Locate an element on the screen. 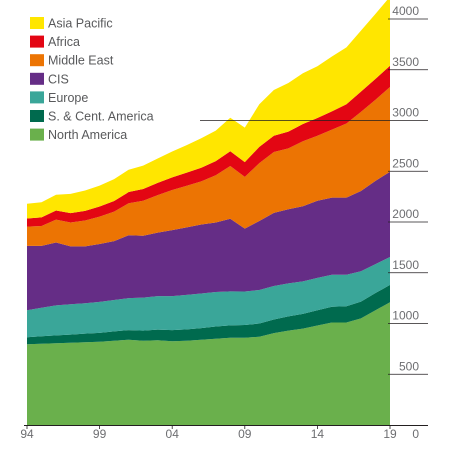 The height and width of the screenshot is (455, 450). legend-swatch-north-america is located at coordinates (37, 134).